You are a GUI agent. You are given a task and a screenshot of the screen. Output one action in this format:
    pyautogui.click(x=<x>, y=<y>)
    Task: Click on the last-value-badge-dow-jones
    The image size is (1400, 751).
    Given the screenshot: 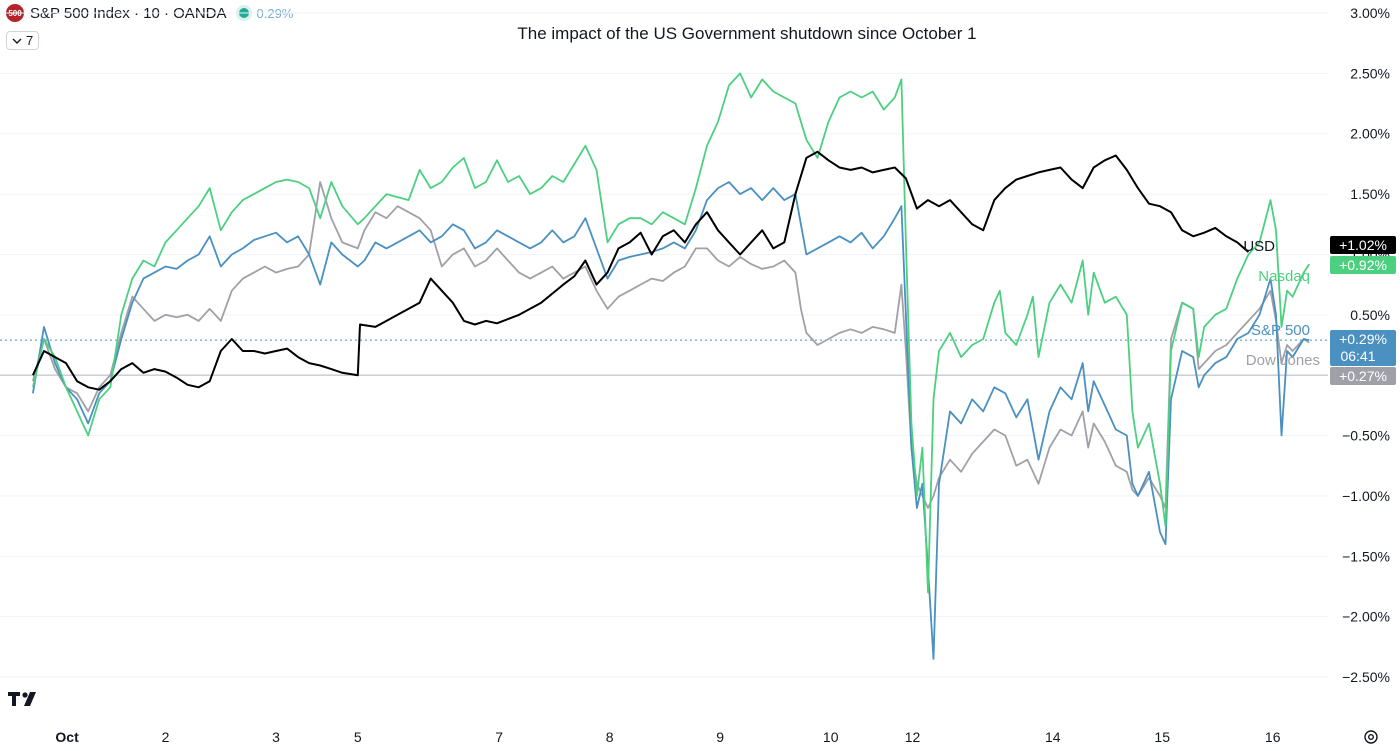 What is the action you would take?
    pyautogui.click(x=1363, y=376)
    